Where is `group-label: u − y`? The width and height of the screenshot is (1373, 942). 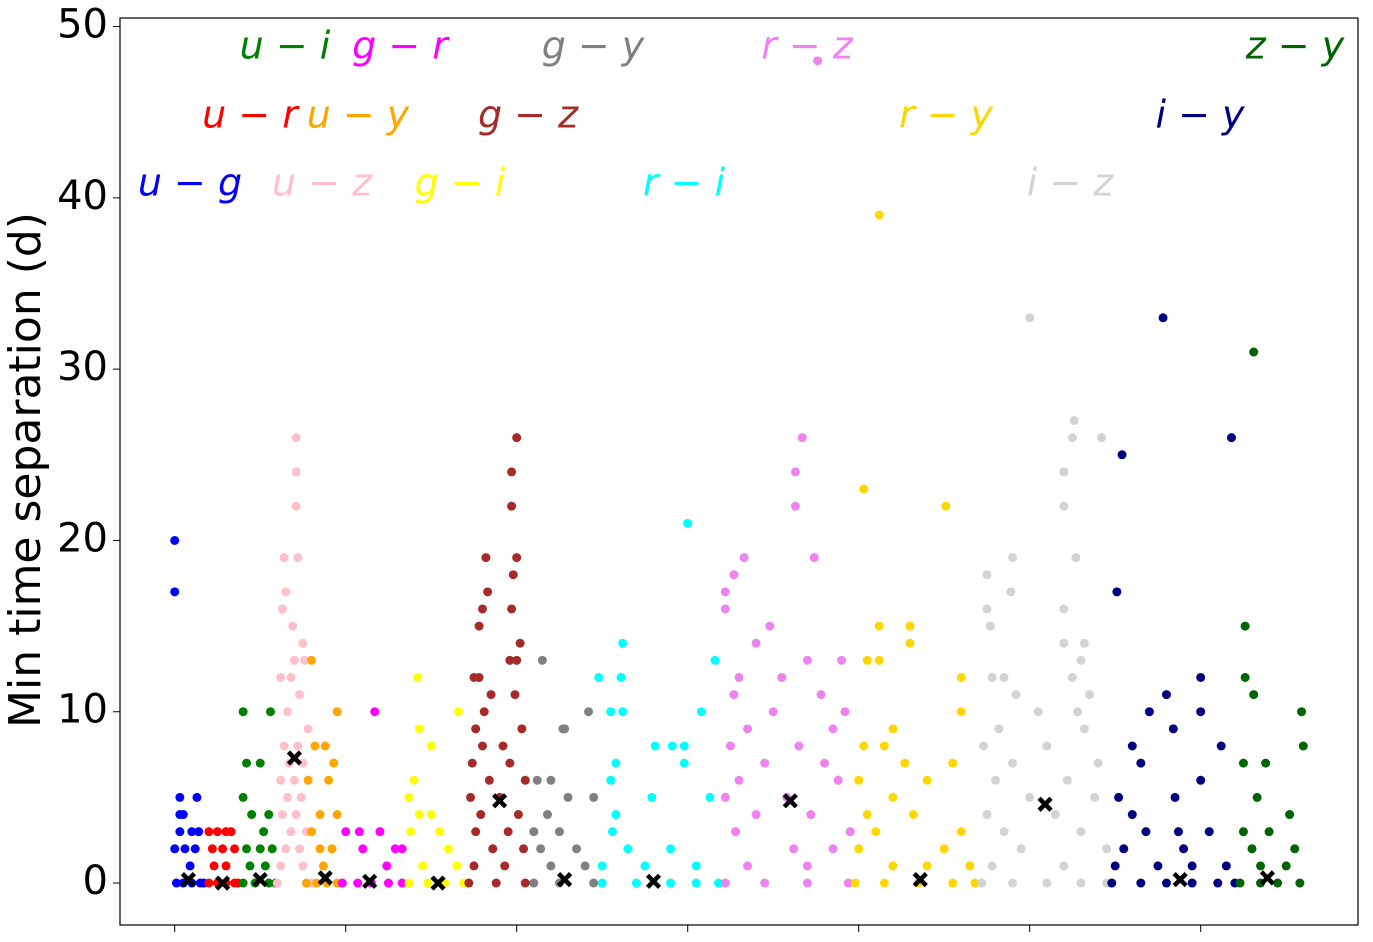
group-label: u − y is located at coordinates (358, 115).